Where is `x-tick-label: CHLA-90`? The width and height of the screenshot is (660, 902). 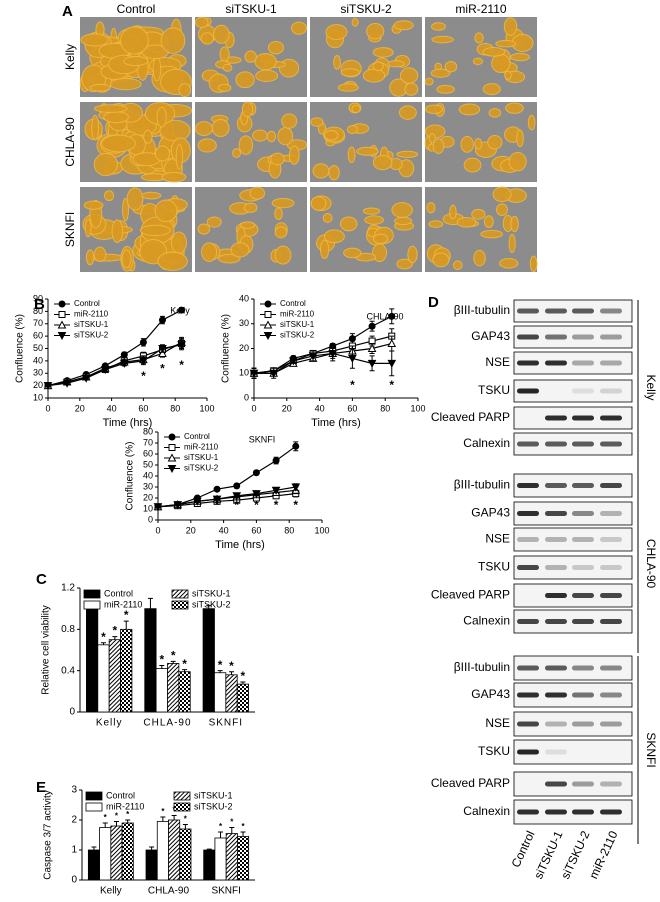 x-tick-label: CHLA-90 is located at coordinates (169, 891).